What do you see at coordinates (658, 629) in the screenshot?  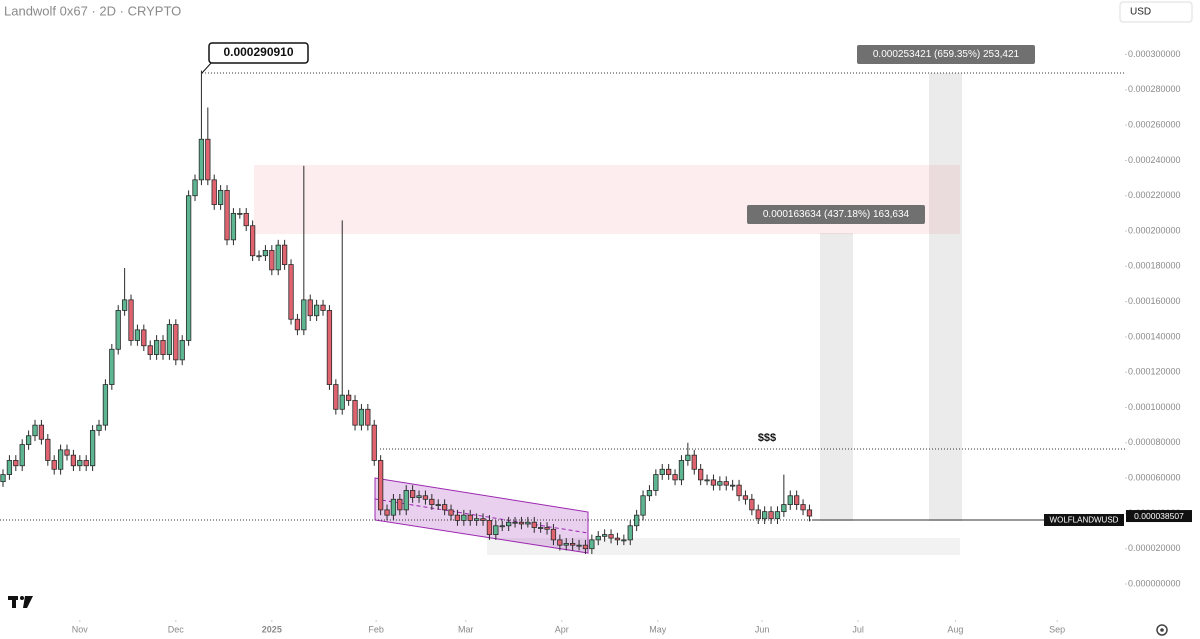 I see `x-tick-label: May` at bounding box center [658, 629].